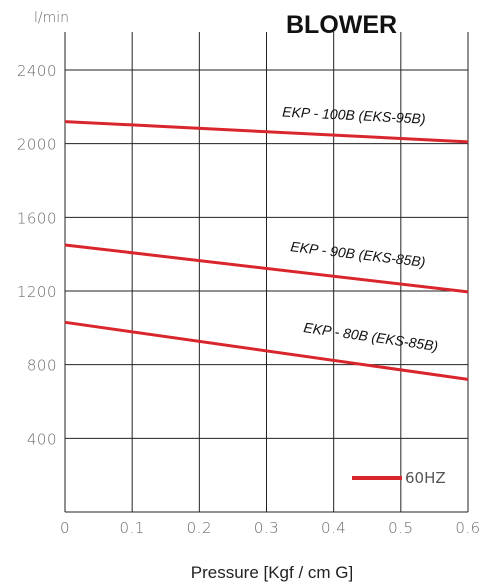 The height and width of the screenshot is (584, 488). What do you see at coordinates (425, 478) in the screenshot?
I see `legend-label: 60HZ` at bounding box center [425, 478].